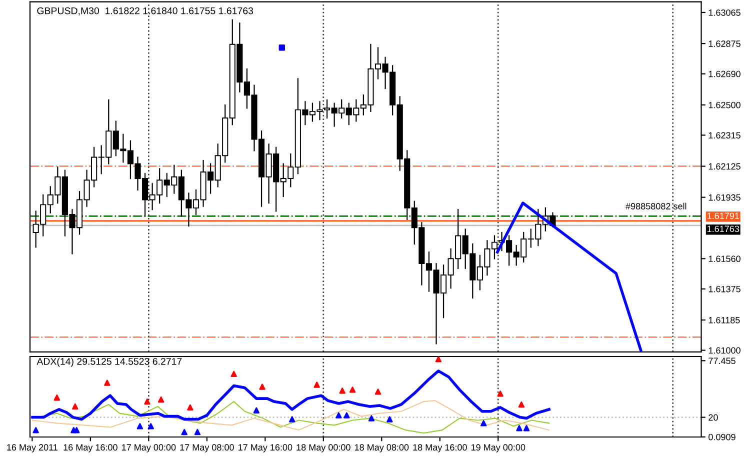 The width and height of the screenshot is (750, 460). Describe the element at coordinates (440, 448) in the screenshot. I see `x-tick-label: 18 May 16:00` at that location.